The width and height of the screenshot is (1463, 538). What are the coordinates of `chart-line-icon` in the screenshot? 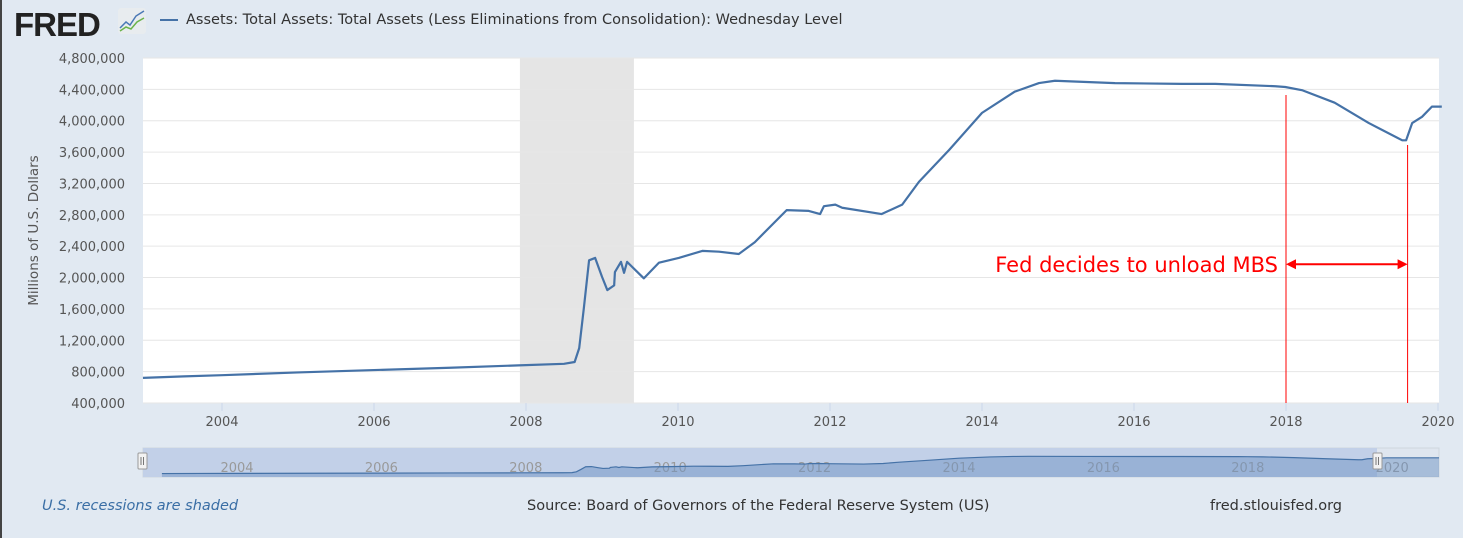 It's located at (132, 21).